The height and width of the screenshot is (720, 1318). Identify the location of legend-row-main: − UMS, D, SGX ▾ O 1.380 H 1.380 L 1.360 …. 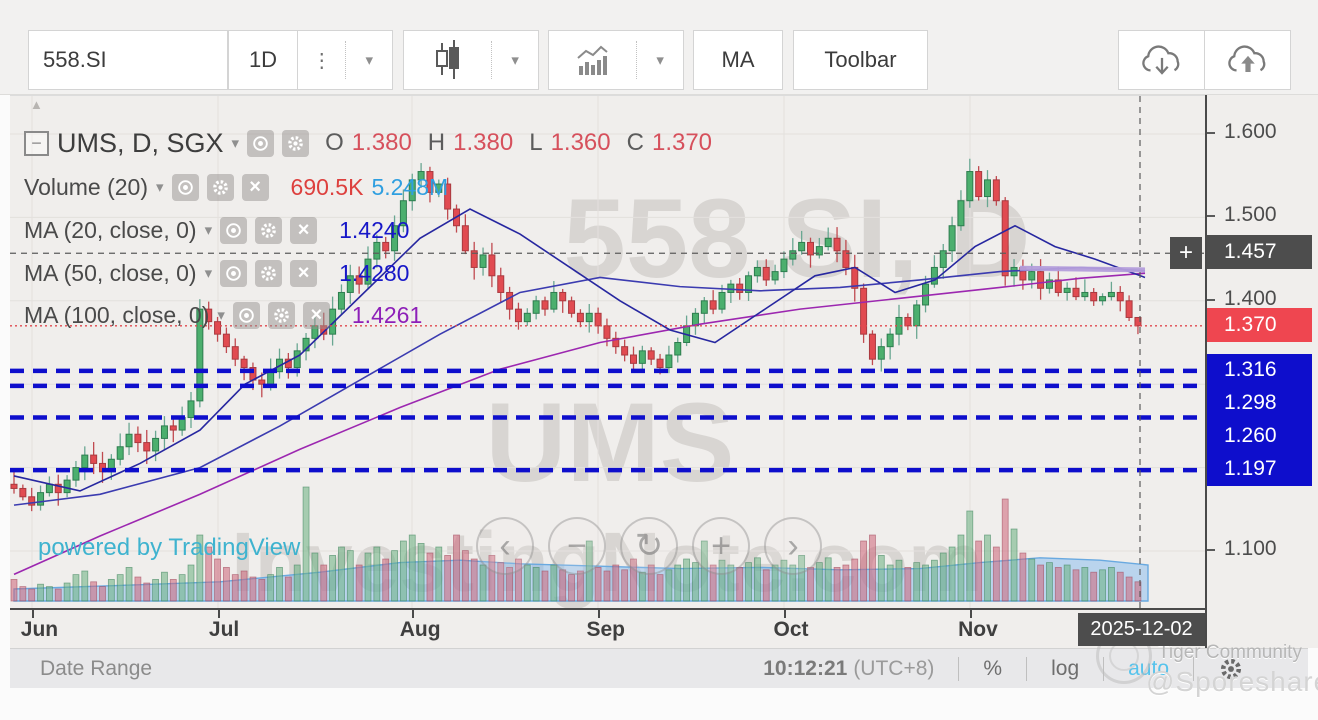
(368, 143).